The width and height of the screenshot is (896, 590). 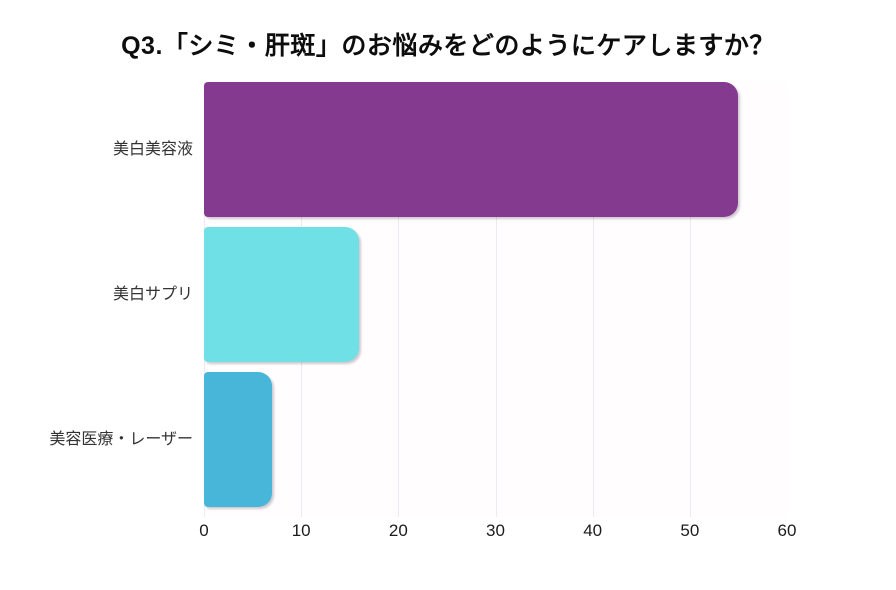 I want to click on x-tick-label-0: 0, so click(x=204, y=530).